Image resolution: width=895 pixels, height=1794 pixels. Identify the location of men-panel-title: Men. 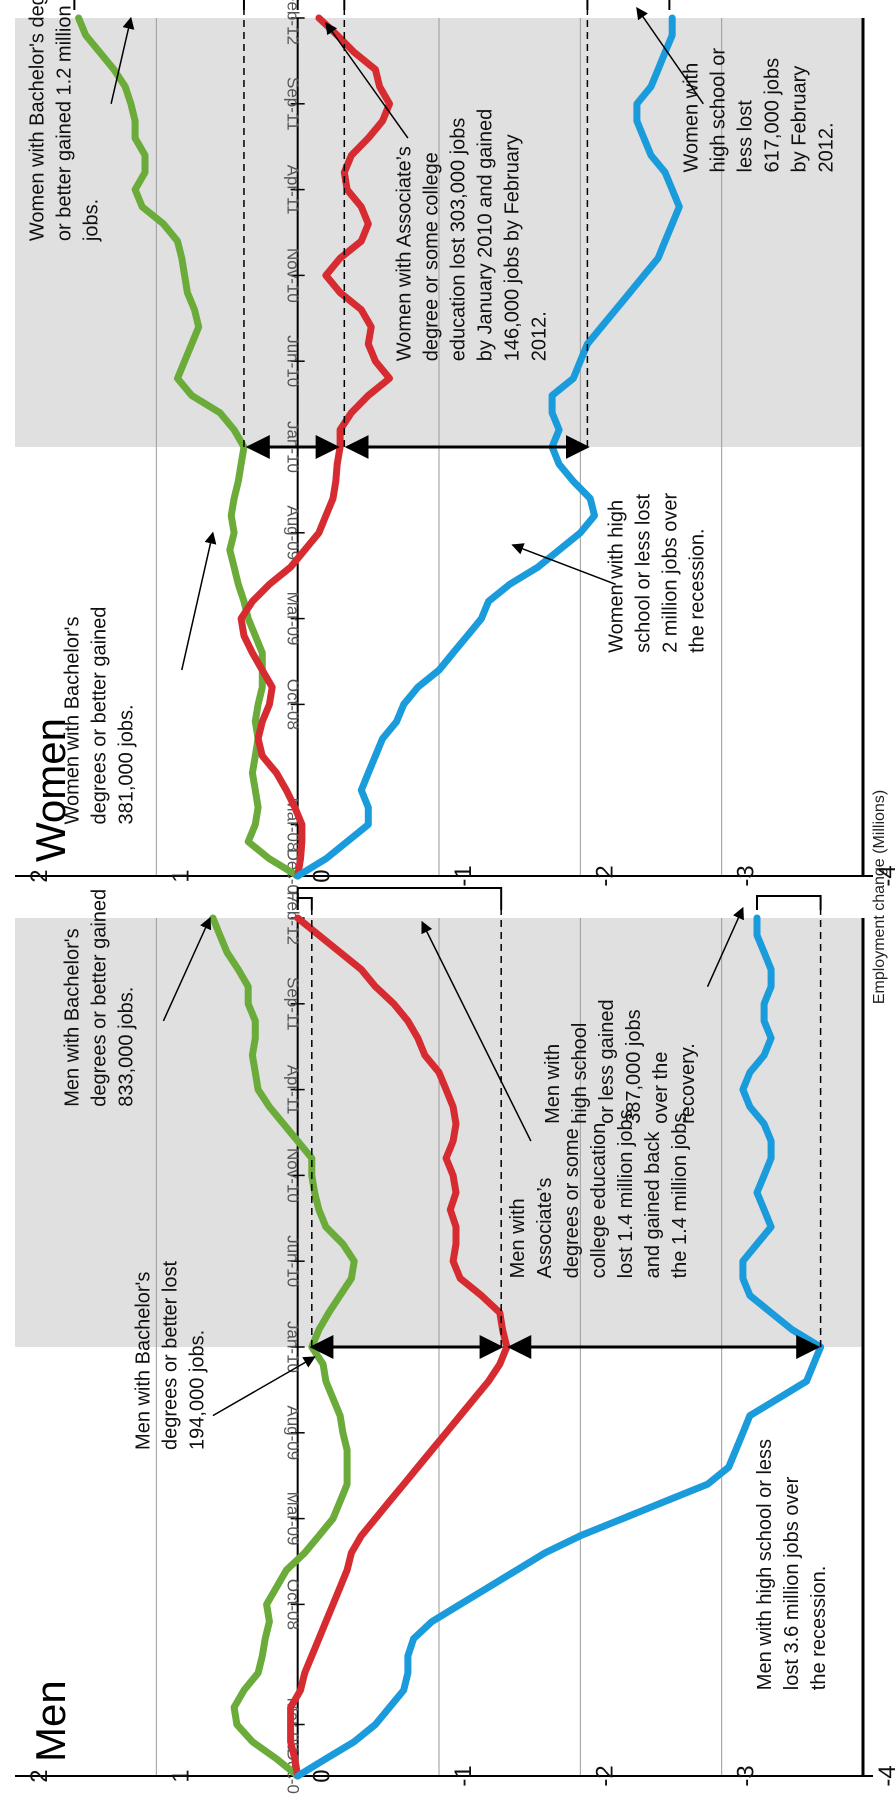
(50, 1721).